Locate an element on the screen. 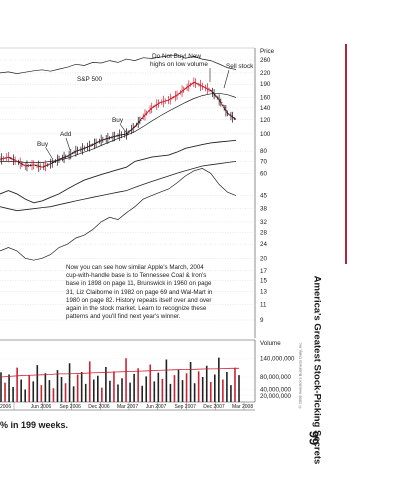 This screenshot has height=480, width=404. copyright: © 2008 Investor's Business Daily, Inc. is located at coordinates (300, 375).